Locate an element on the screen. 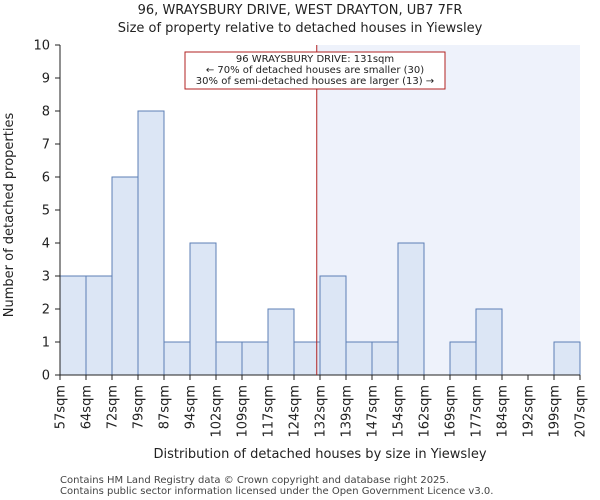 This screenshot has height=500, width=600. x-tick-label: 199sqm is located at coordinates (555, 411).